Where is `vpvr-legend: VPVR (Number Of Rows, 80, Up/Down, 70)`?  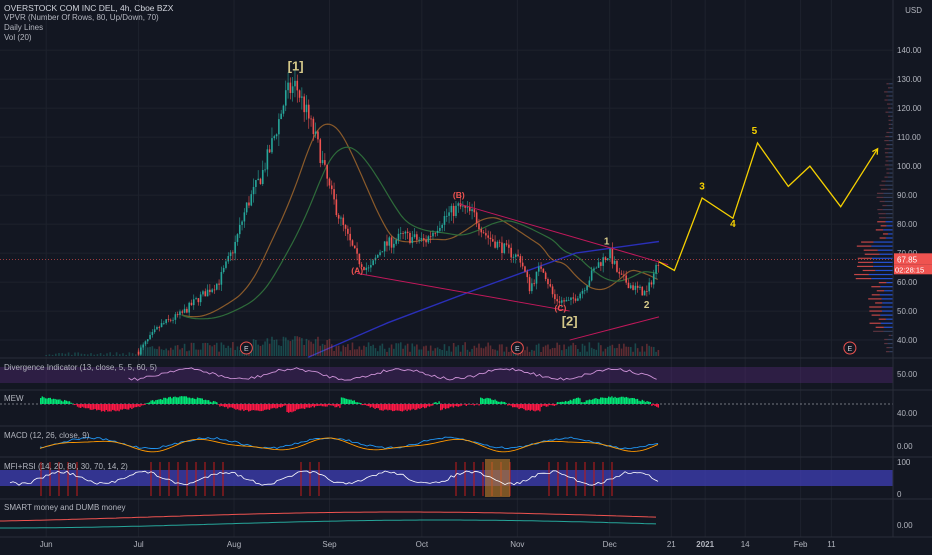
vpvr-legend: VPVR (Number Of Rows, 80, Up/Down, 70) is located at coordinates (81, 18).